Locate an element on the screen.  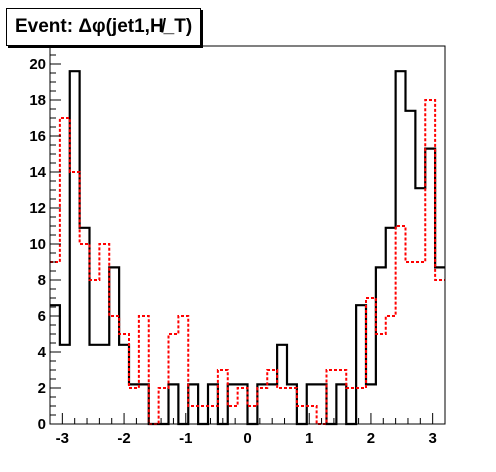
y-tick-label: 0 is located at coordinates (42, 424).